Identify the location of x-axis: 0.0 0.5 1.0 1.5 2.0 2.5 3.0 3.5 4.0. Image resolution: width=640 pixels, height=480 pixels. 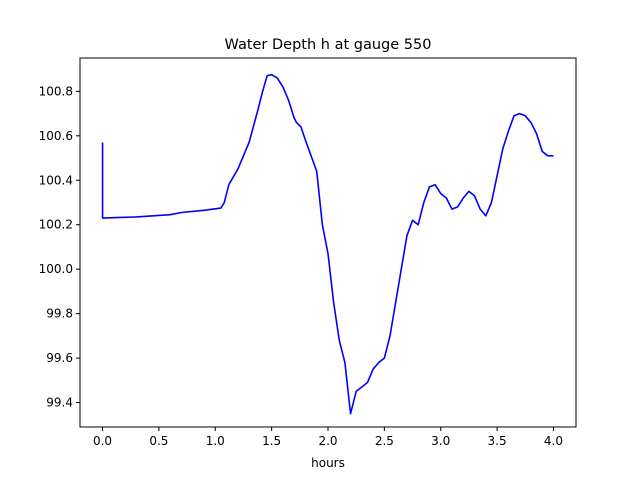
(328, 437).